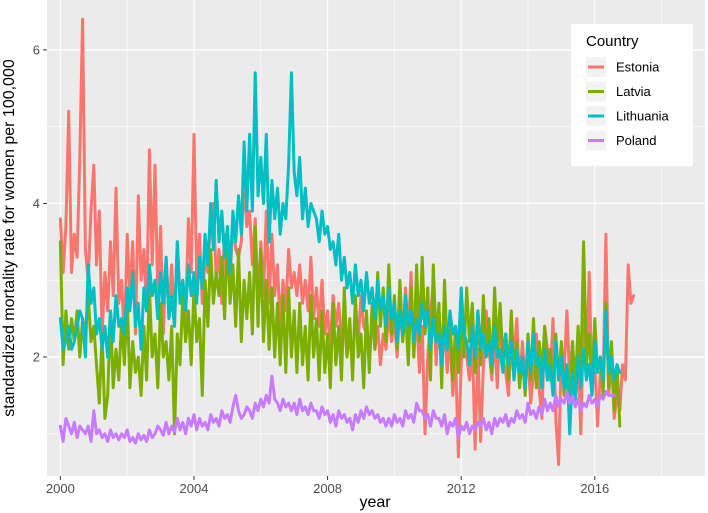 This screenshot has width=708, height=513. What do you see at coordinates (633, 91) in the screenshot?
I see `legend-label-latvia: Latvia` at bounding box center [633, 91].